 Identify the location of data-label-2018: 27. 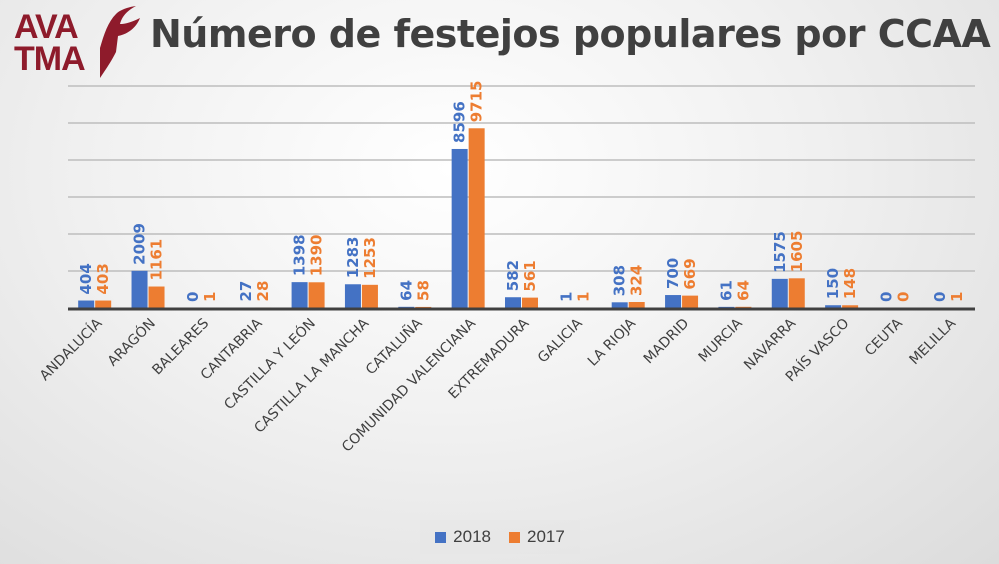
(246, 291).